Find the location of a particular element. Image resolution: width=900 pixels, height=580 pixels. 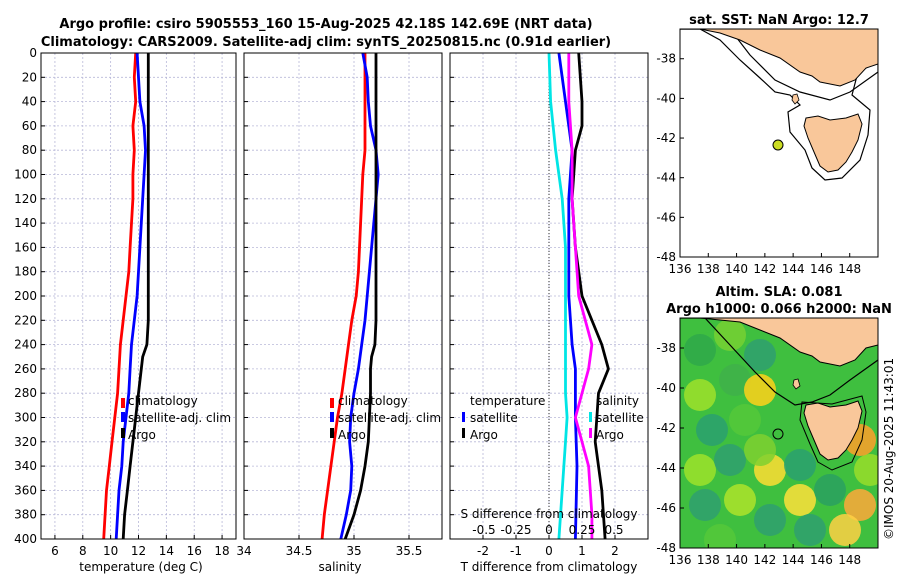

series-climatology is located at coordinates (120, 296).